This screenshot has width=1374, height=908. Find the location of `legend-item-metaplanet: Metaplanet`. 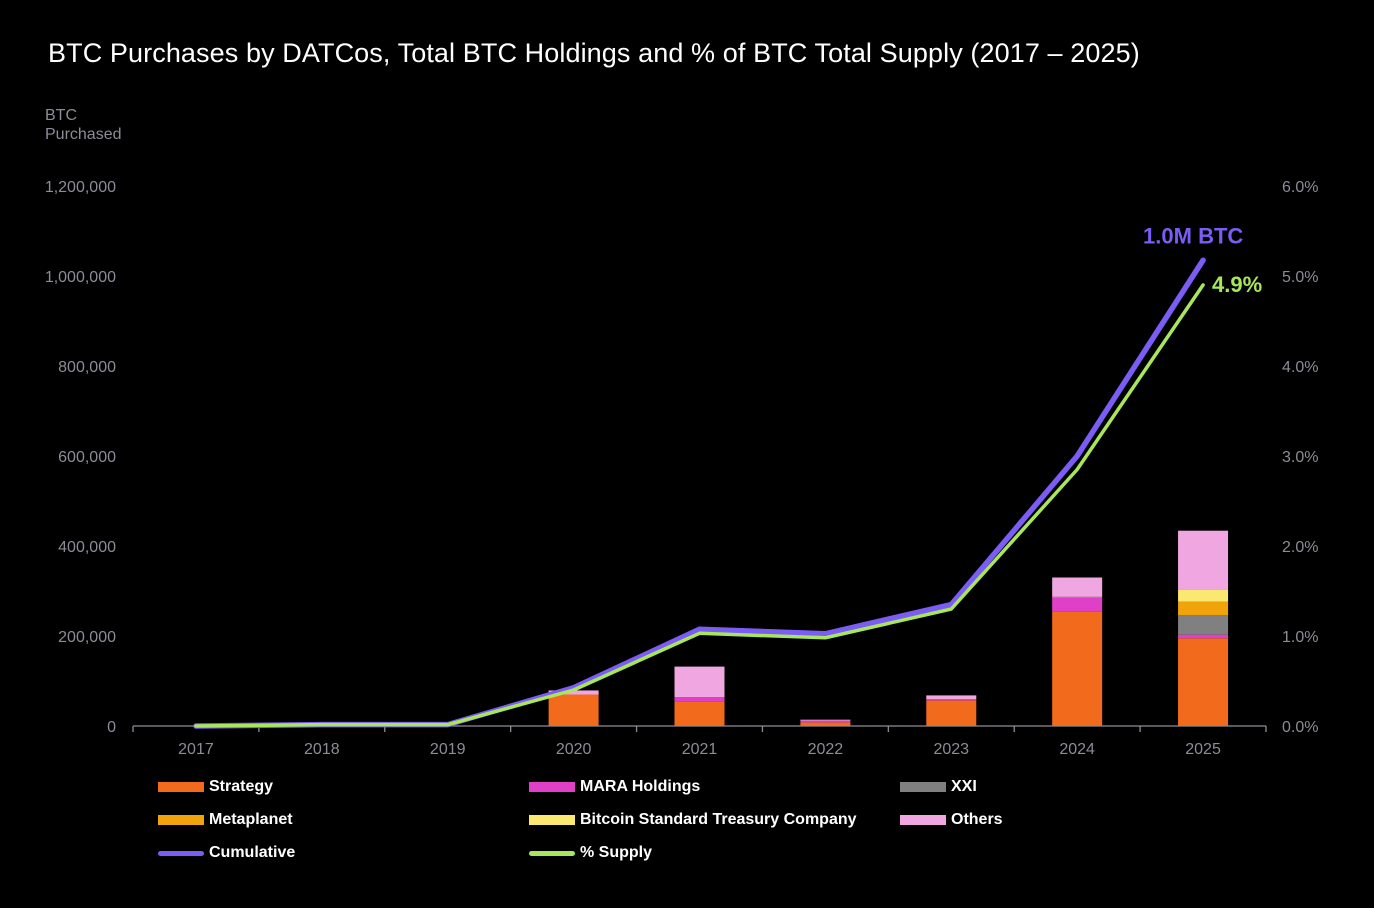

legend-item-metaplanet: Metaplanet is located at coordinates (225, 820).